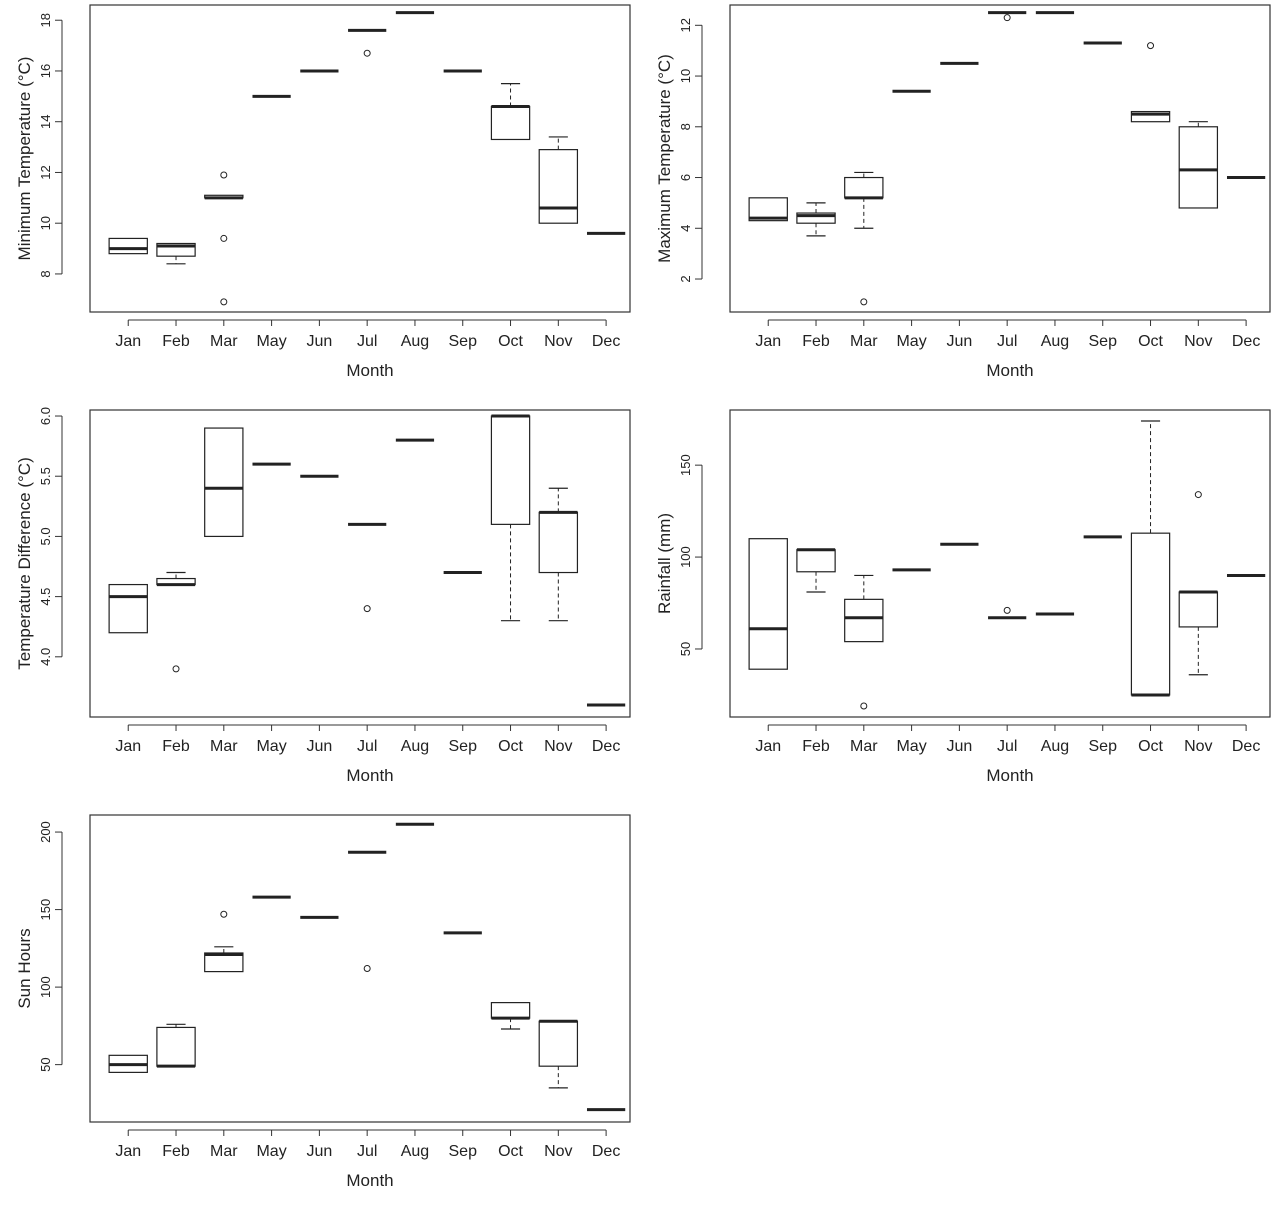  I want to click on y-axis-title: Rainfall (mm), so click(664, 563).